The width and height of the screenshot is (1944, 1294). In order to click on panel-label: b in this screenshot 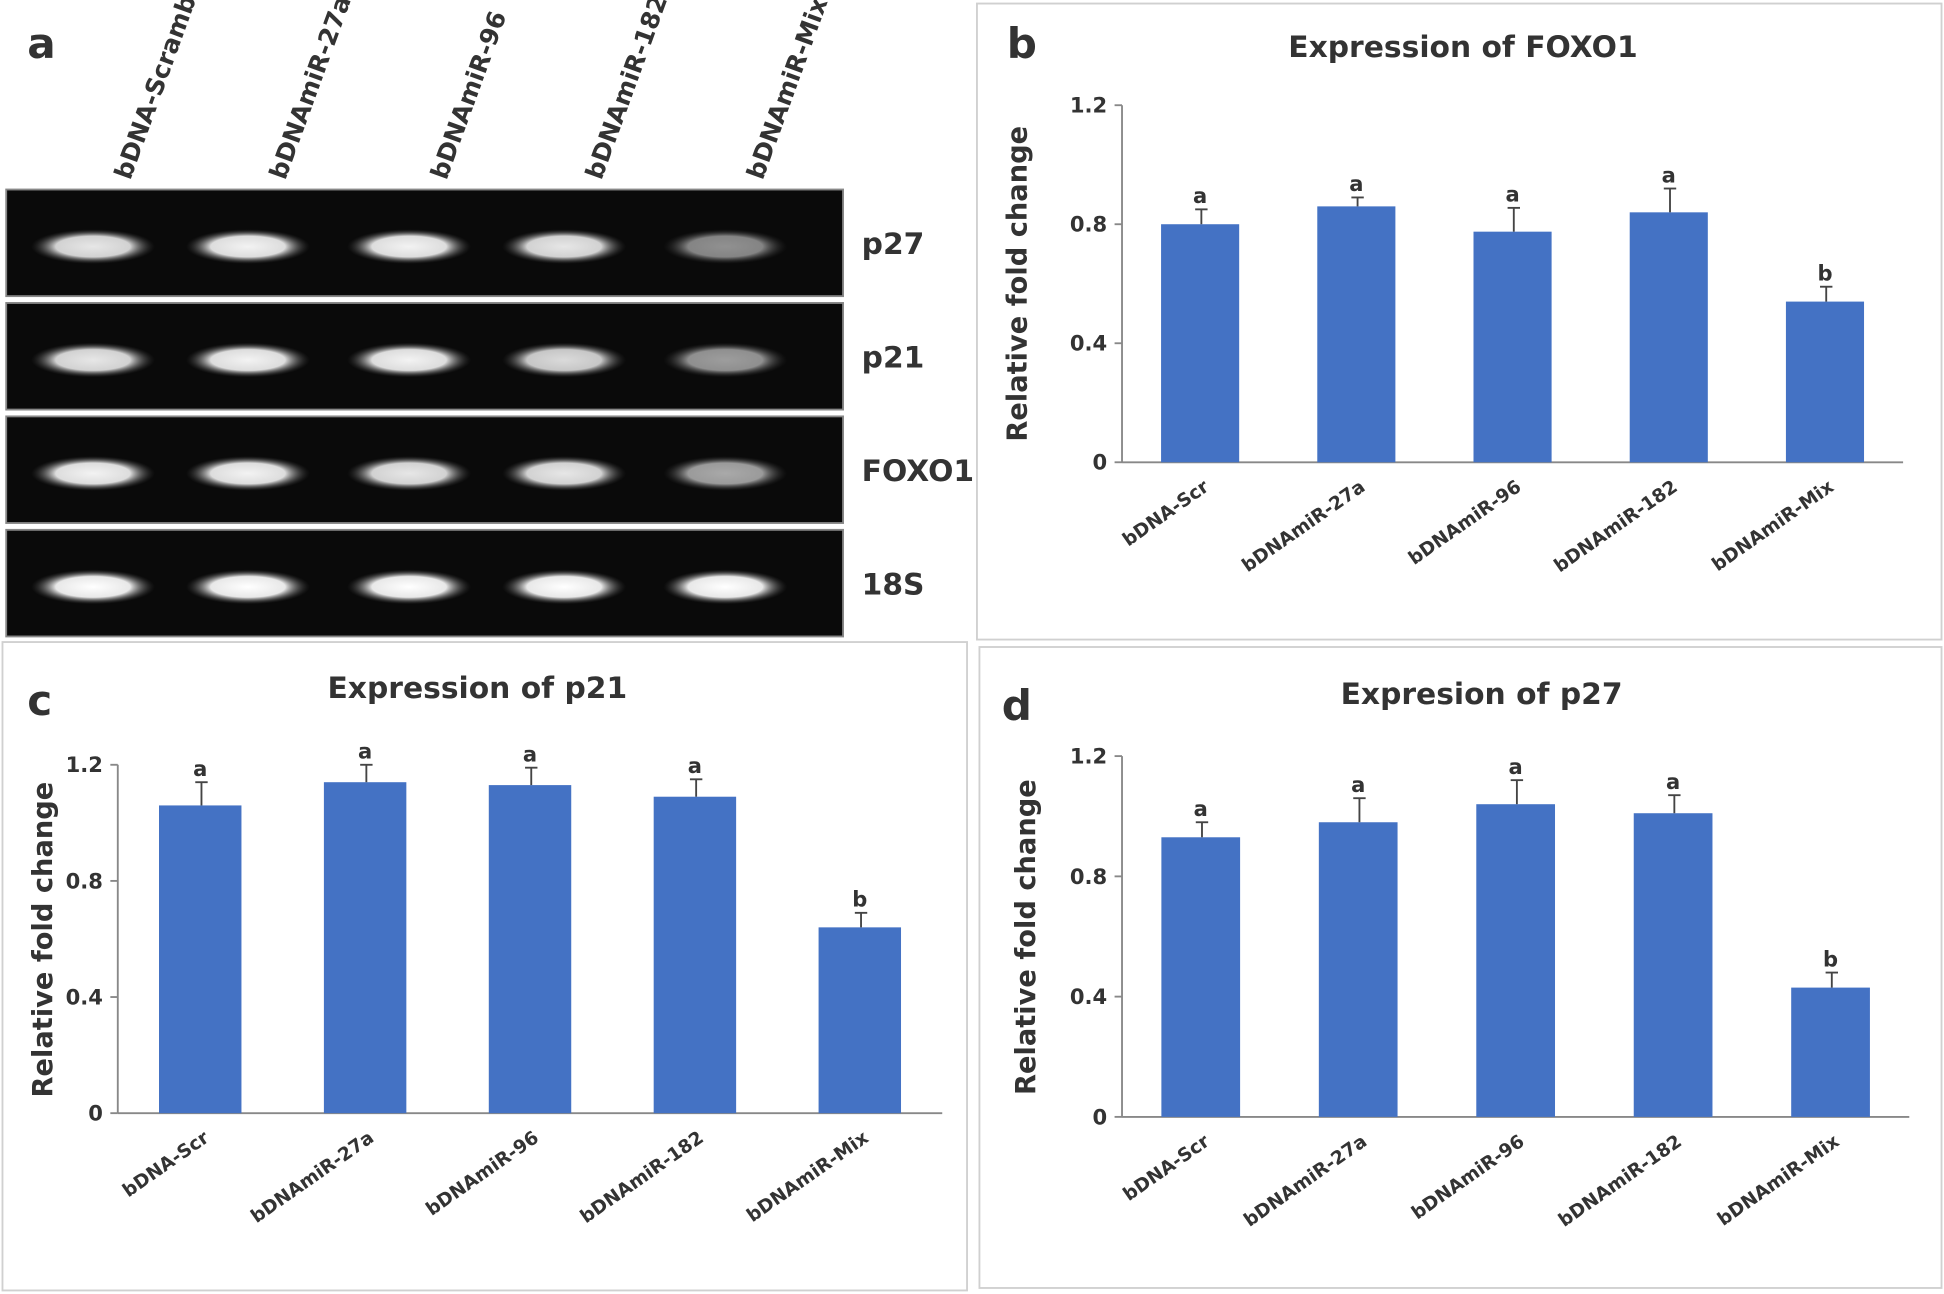, I will do `click(1022, 43)`.